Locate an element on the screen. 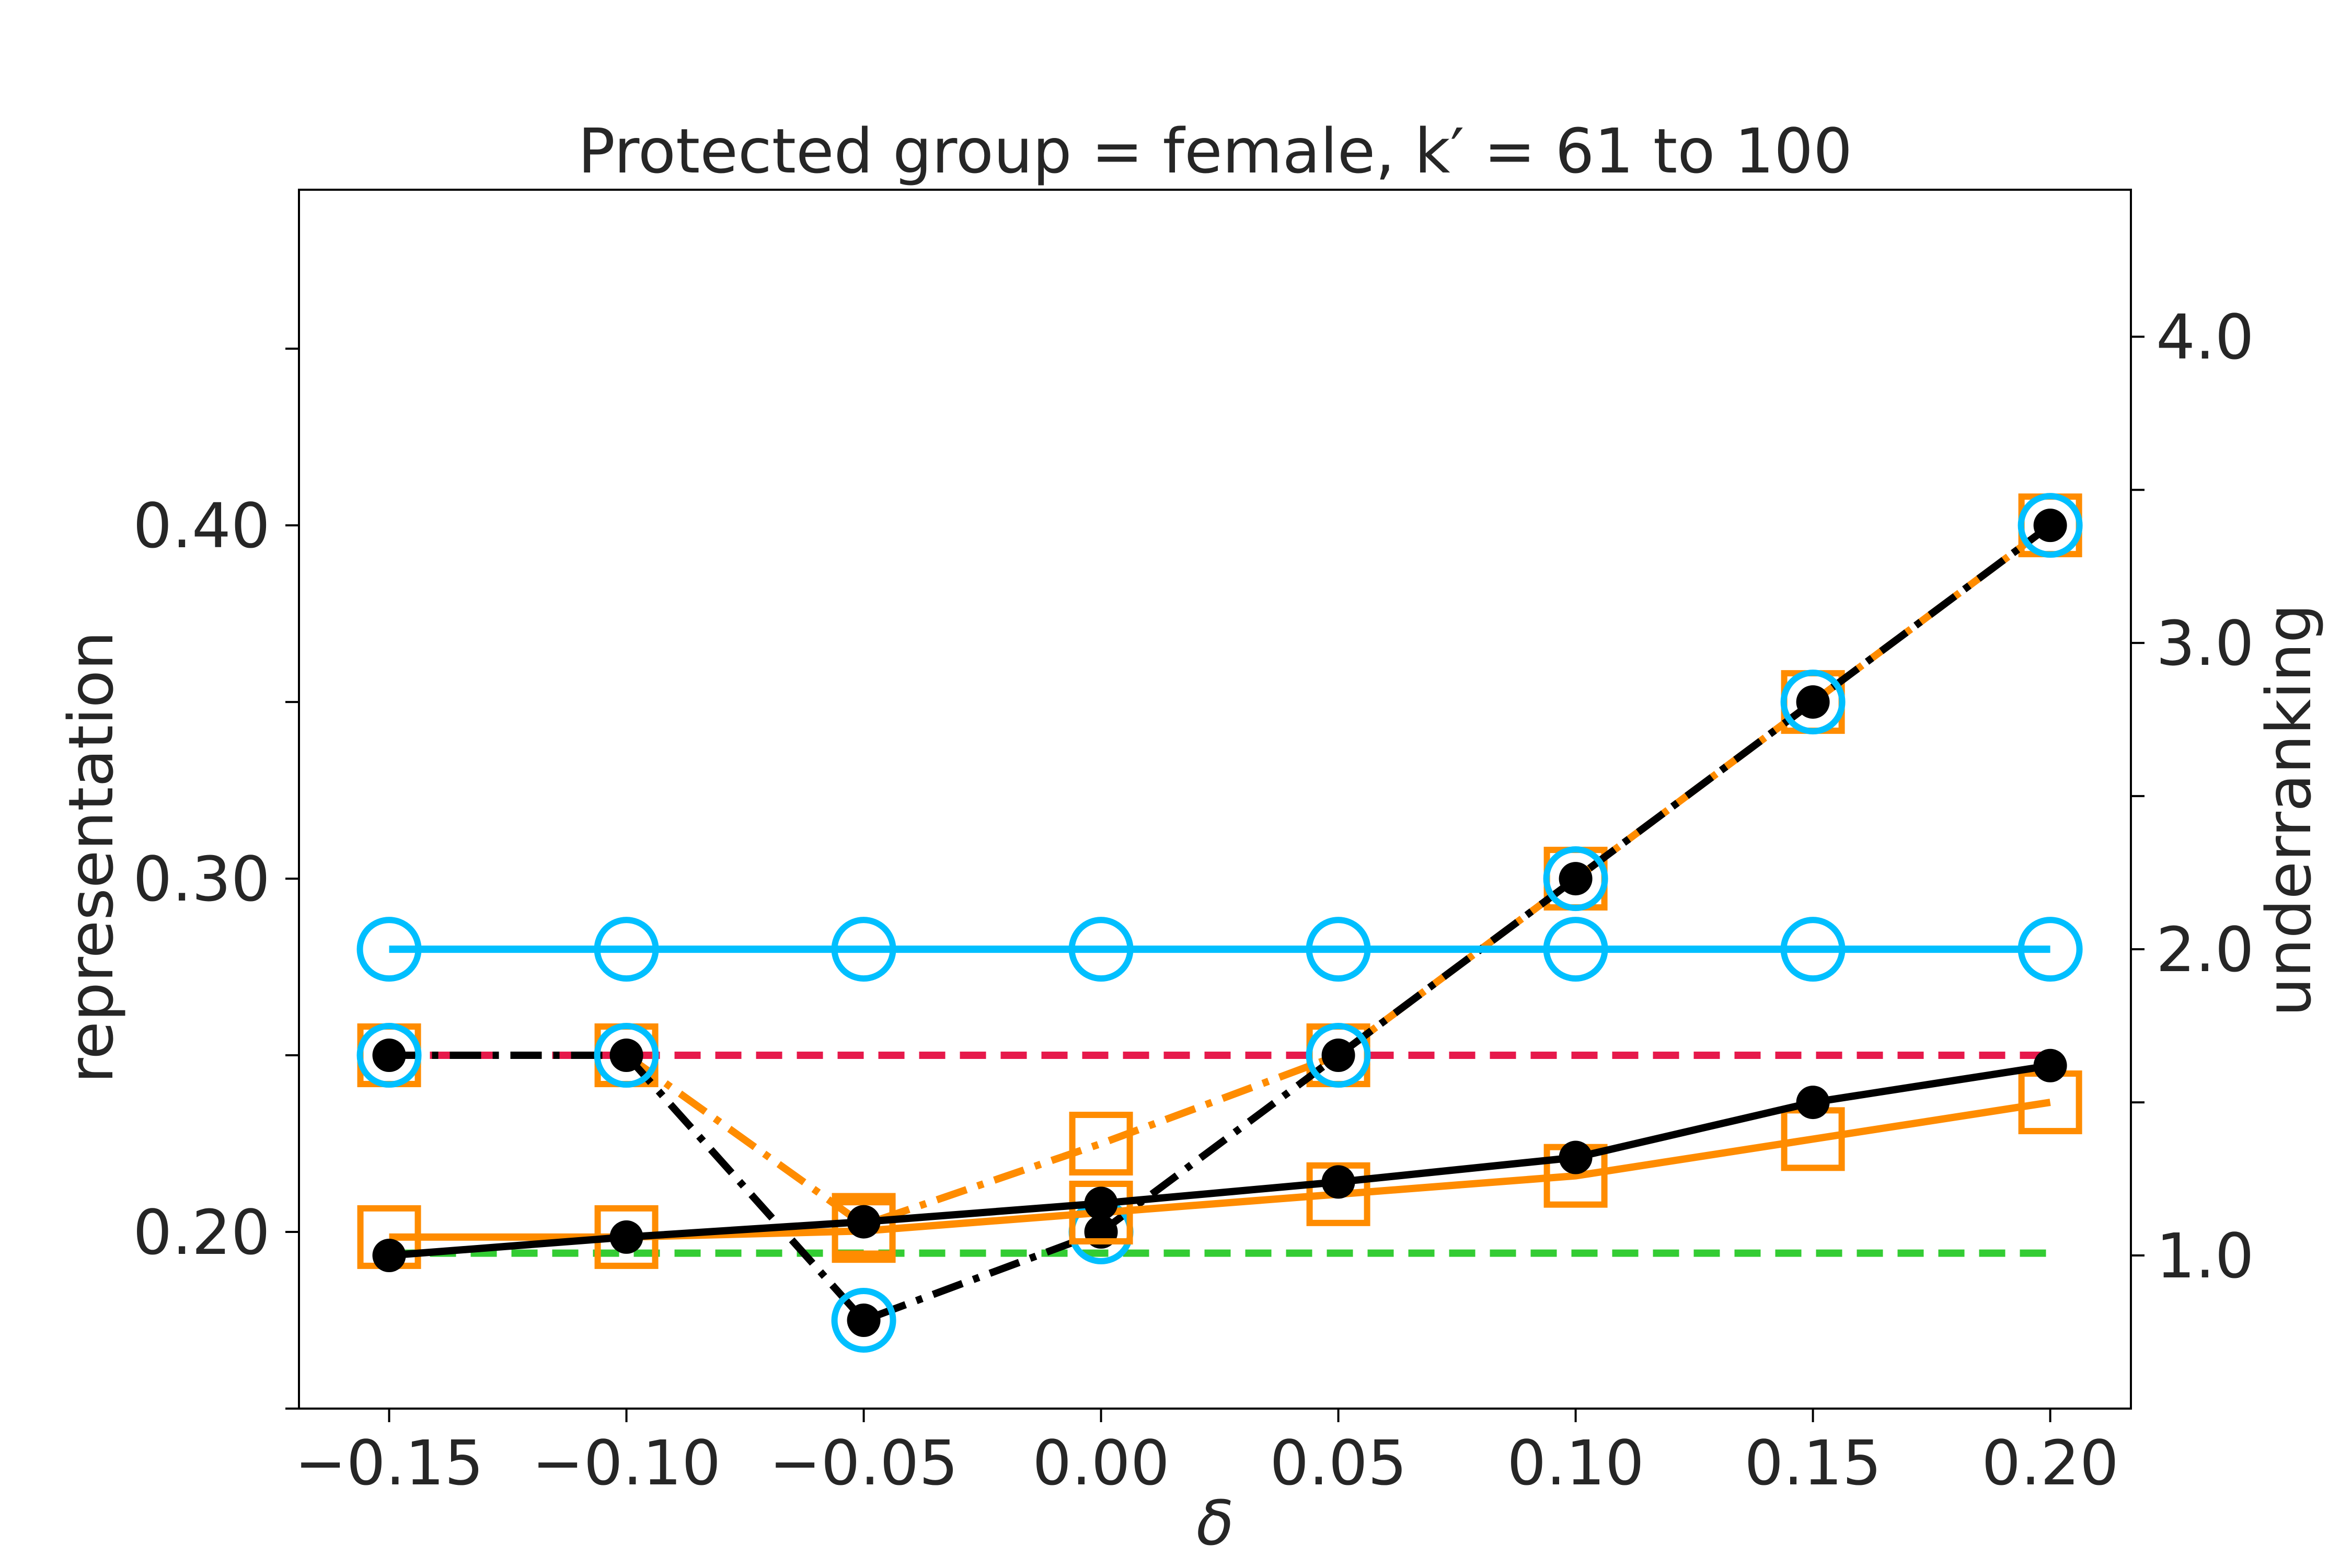 Image resolution: width=2352 pixels, height=1568 pixels. x-tick-label: 0.00 is located at coordinates (1101, 1463).